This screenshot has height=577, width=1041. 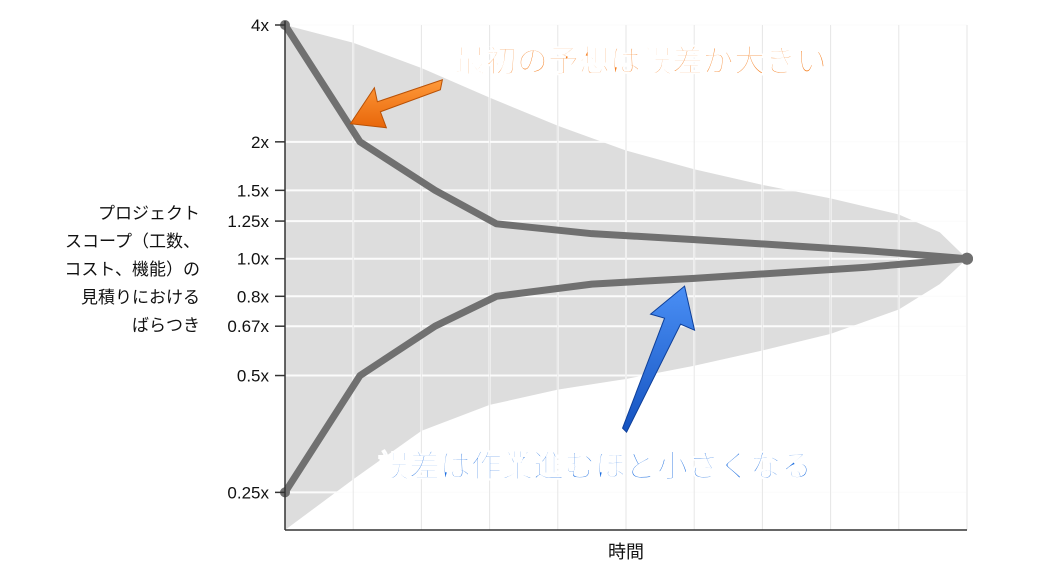 I want to click on y-tick-label: 1.5x, so click(x=253, y=190).